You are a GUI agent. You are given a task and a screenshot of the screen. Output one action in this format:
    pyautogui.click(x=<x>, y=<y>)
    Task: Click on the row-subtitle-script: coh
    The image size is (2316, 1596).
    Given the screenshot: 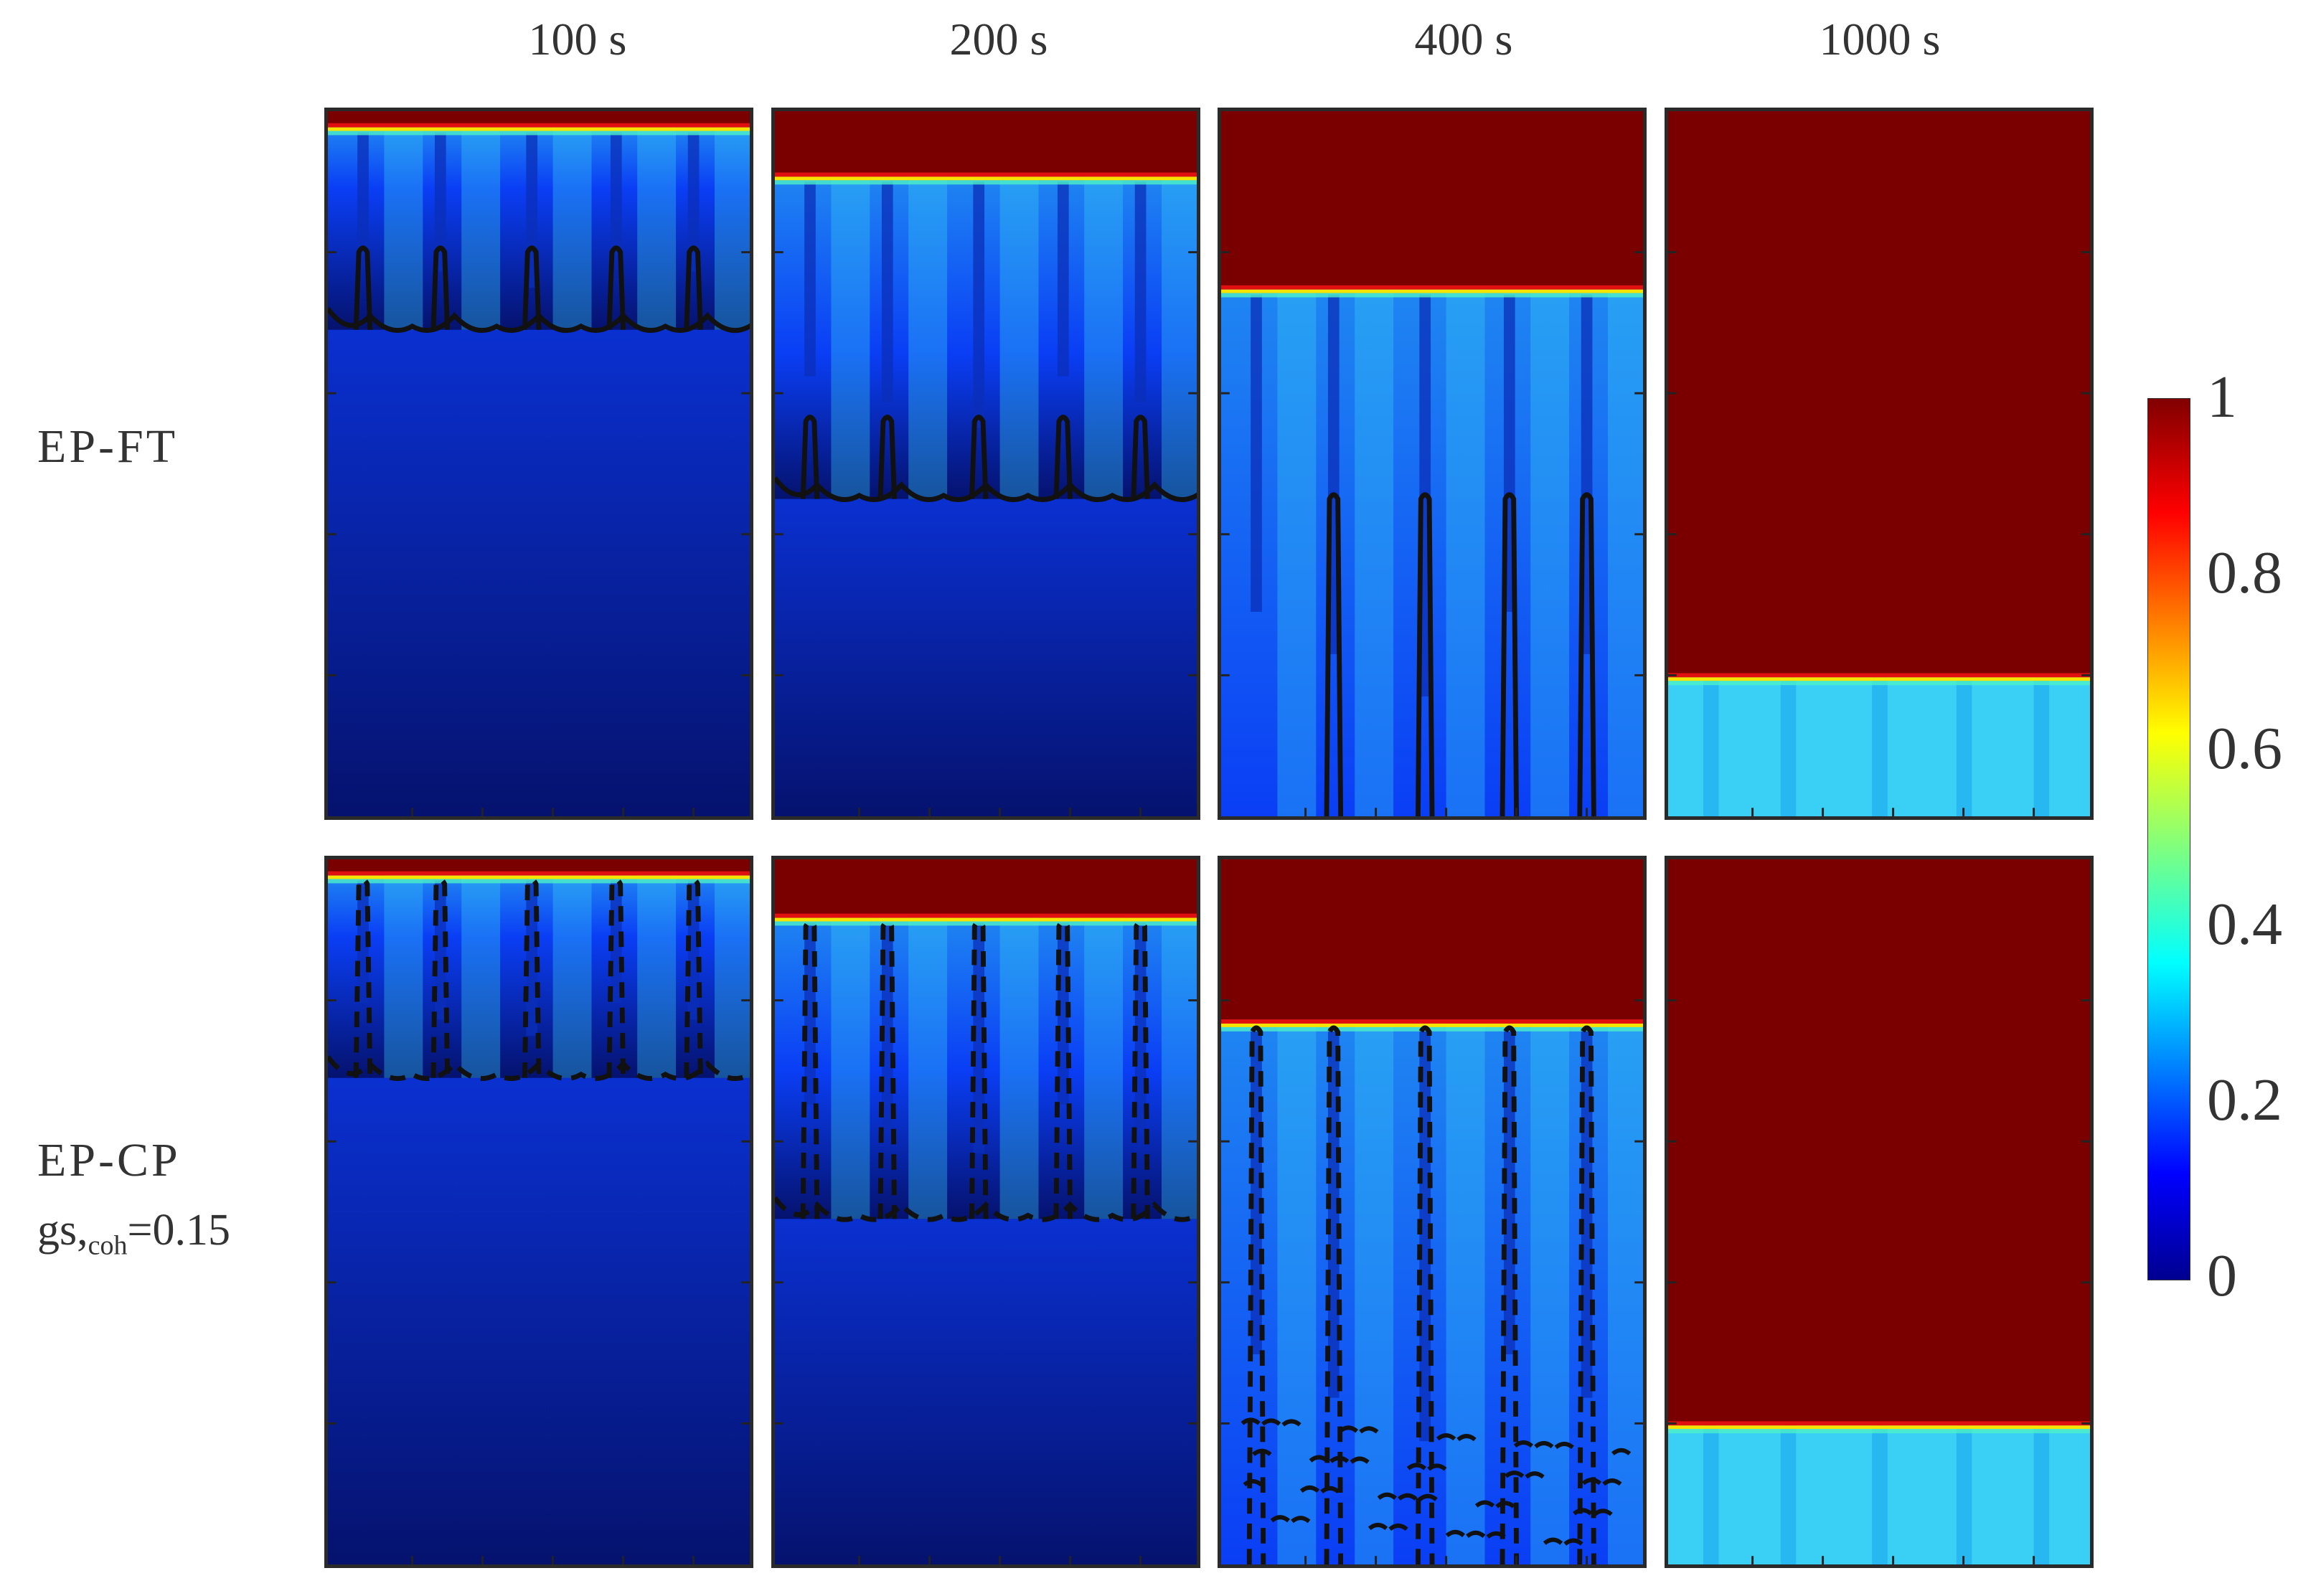 What is the action you would take?
    pyautogui.click(x=108, y=1245)
    